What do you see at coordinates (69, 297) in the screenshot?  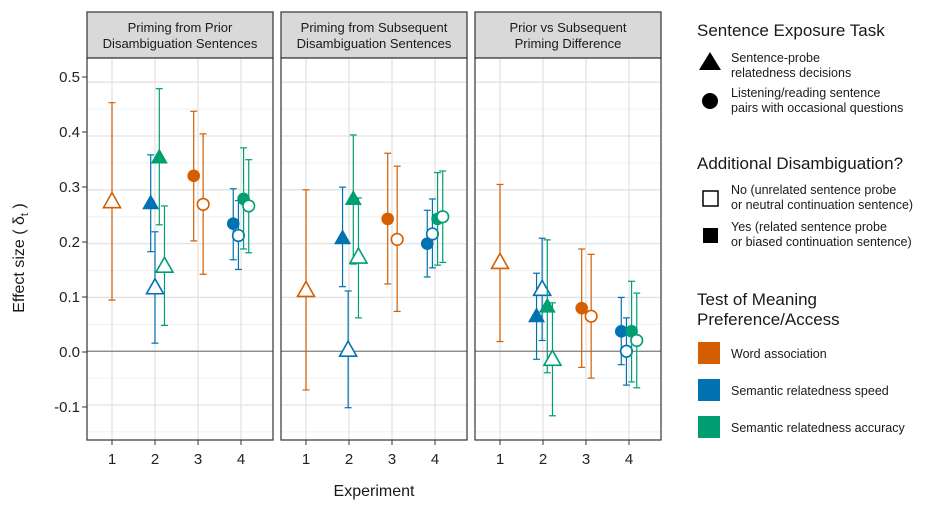 I see `y-tick-label: 0.1` at bounding box center [69, 297].